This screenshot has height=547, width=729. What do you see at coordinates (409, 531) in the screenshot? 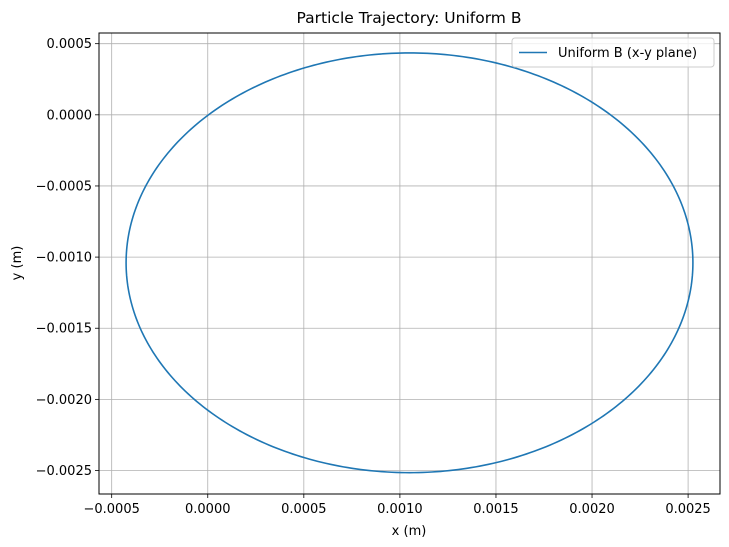
I see `x-axis-label: x (m)` at bounding box center [409, 531].